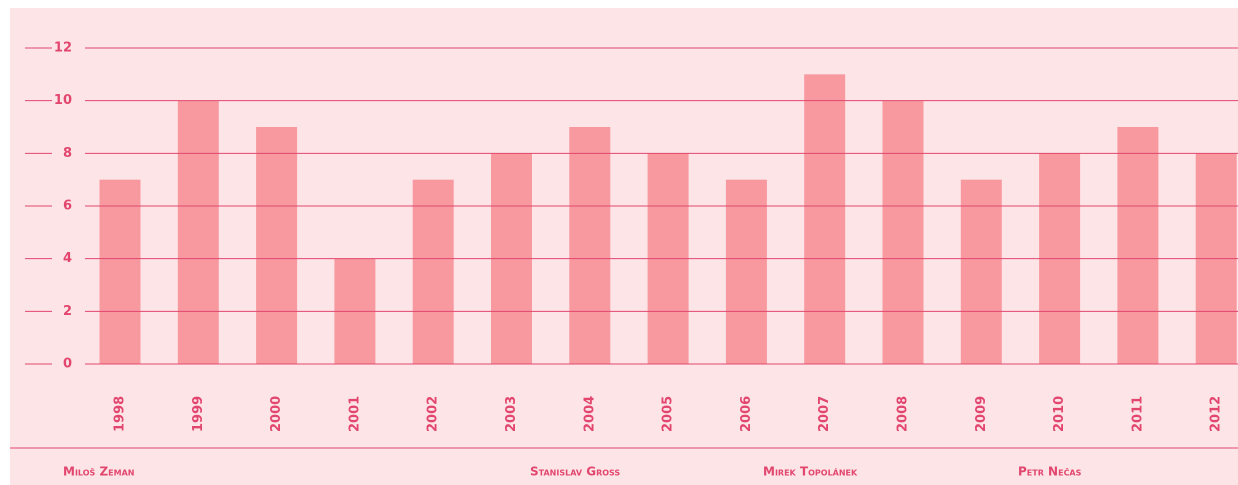 The image size is (1238, 485). Describe the element at coordinates (63, 100) in the screenshot. I see `y-tick-label: 10` at that location.